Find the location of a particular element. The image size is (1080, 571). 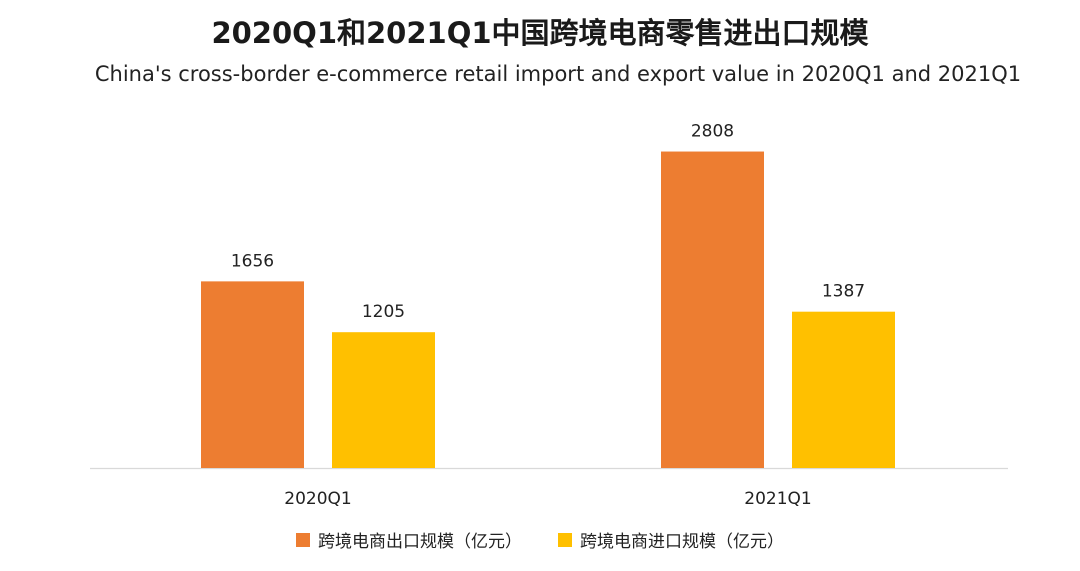

data-label-2021Q1-series-1: 1387 is located at coordinates (843, 292).